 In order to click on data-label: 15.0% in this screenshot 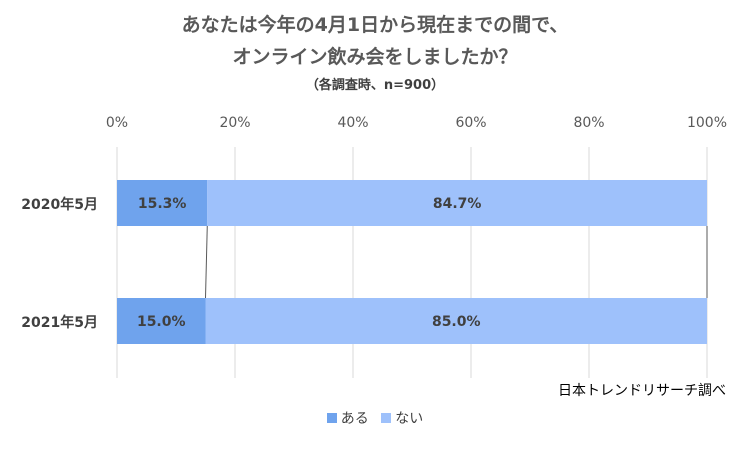, I will do `click(161, 322)`.